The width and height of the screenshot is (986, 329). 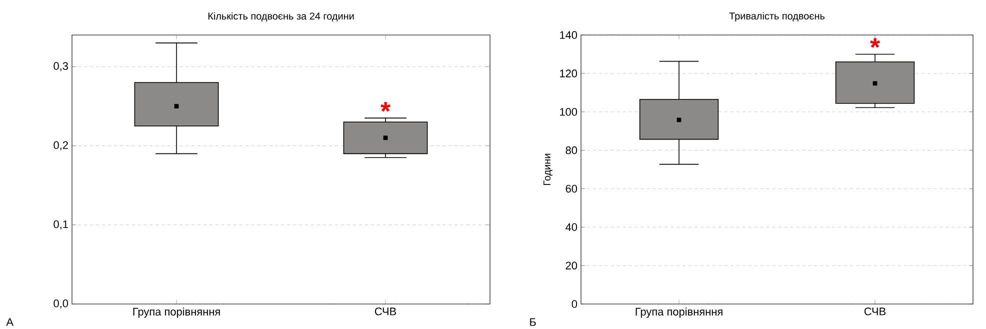 What do you see at coordinates (61, 67) in the screenshot?
I see `y-tick-label: 0,3` at bounding box center [61, 67].